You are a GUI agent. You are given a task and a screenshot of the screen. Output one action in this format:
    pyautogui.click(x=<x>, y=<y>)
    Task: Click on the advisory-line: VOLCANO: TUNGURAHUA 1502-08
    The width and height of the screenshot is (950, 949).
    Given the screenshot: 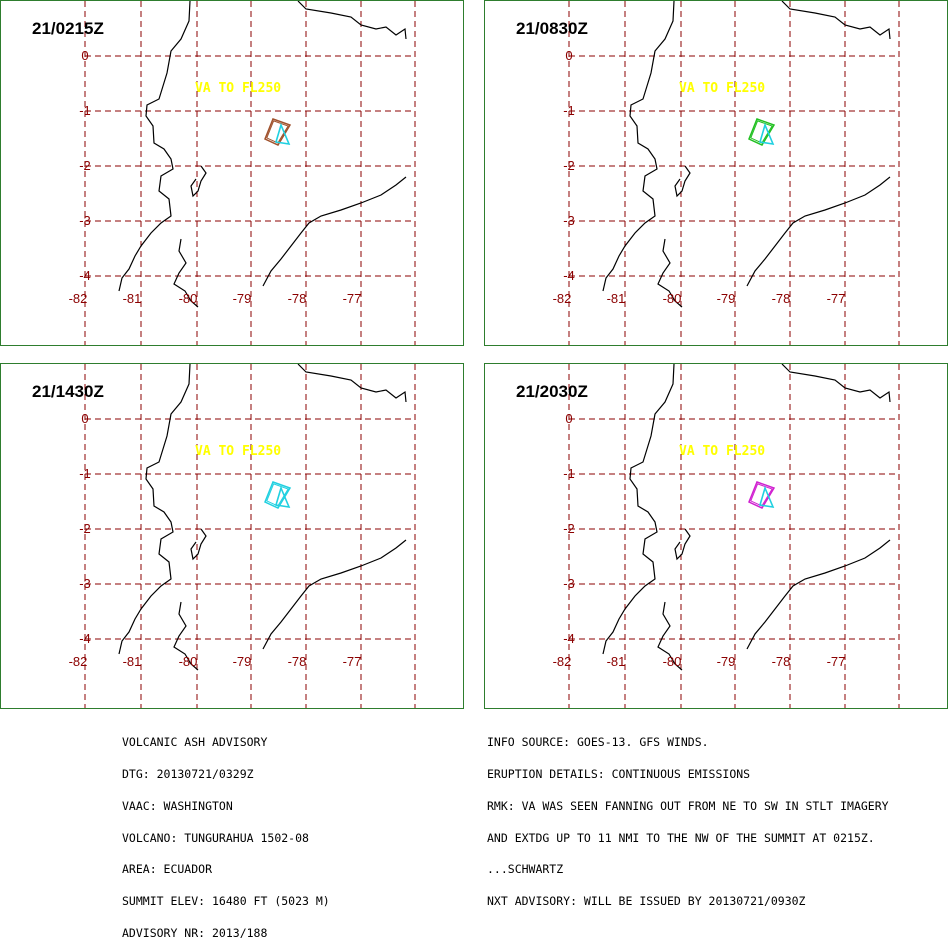 What is the action you would take?
    pyautogui.click(x=215, y=837)
    